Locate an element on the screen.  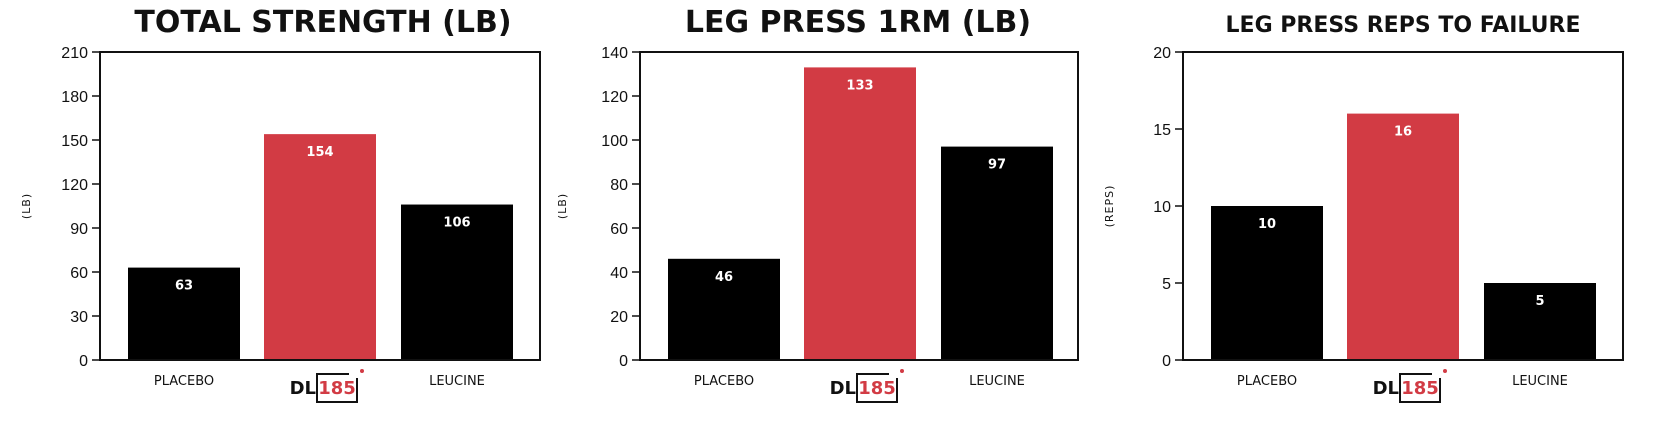
data-label: 133 is located at coordinates (859, 85).